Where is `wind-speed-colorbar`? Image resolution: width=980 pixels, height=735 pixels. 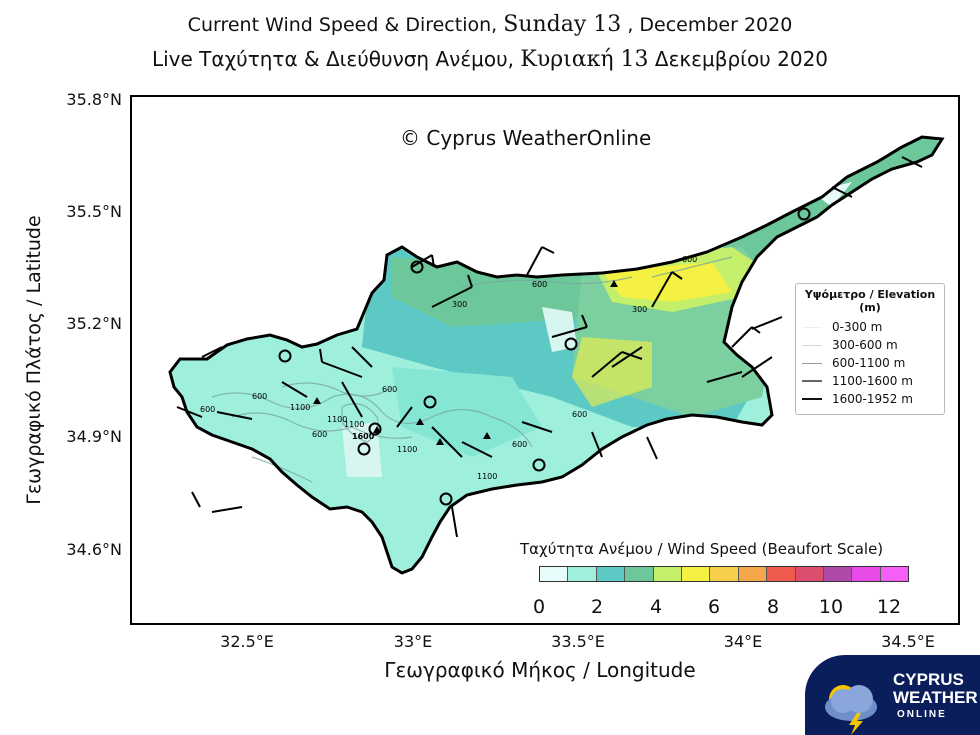
wind-speed-colorbar is located at coordinates (724, 574).